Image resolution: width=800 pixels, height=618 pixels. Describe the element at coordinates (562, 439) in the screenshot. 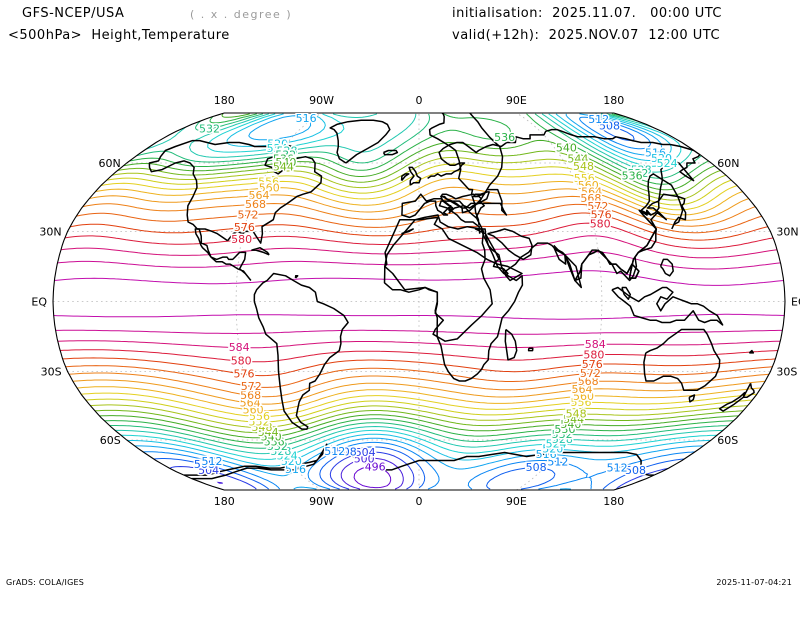

I see `contour-label-halo: 528` at that location.